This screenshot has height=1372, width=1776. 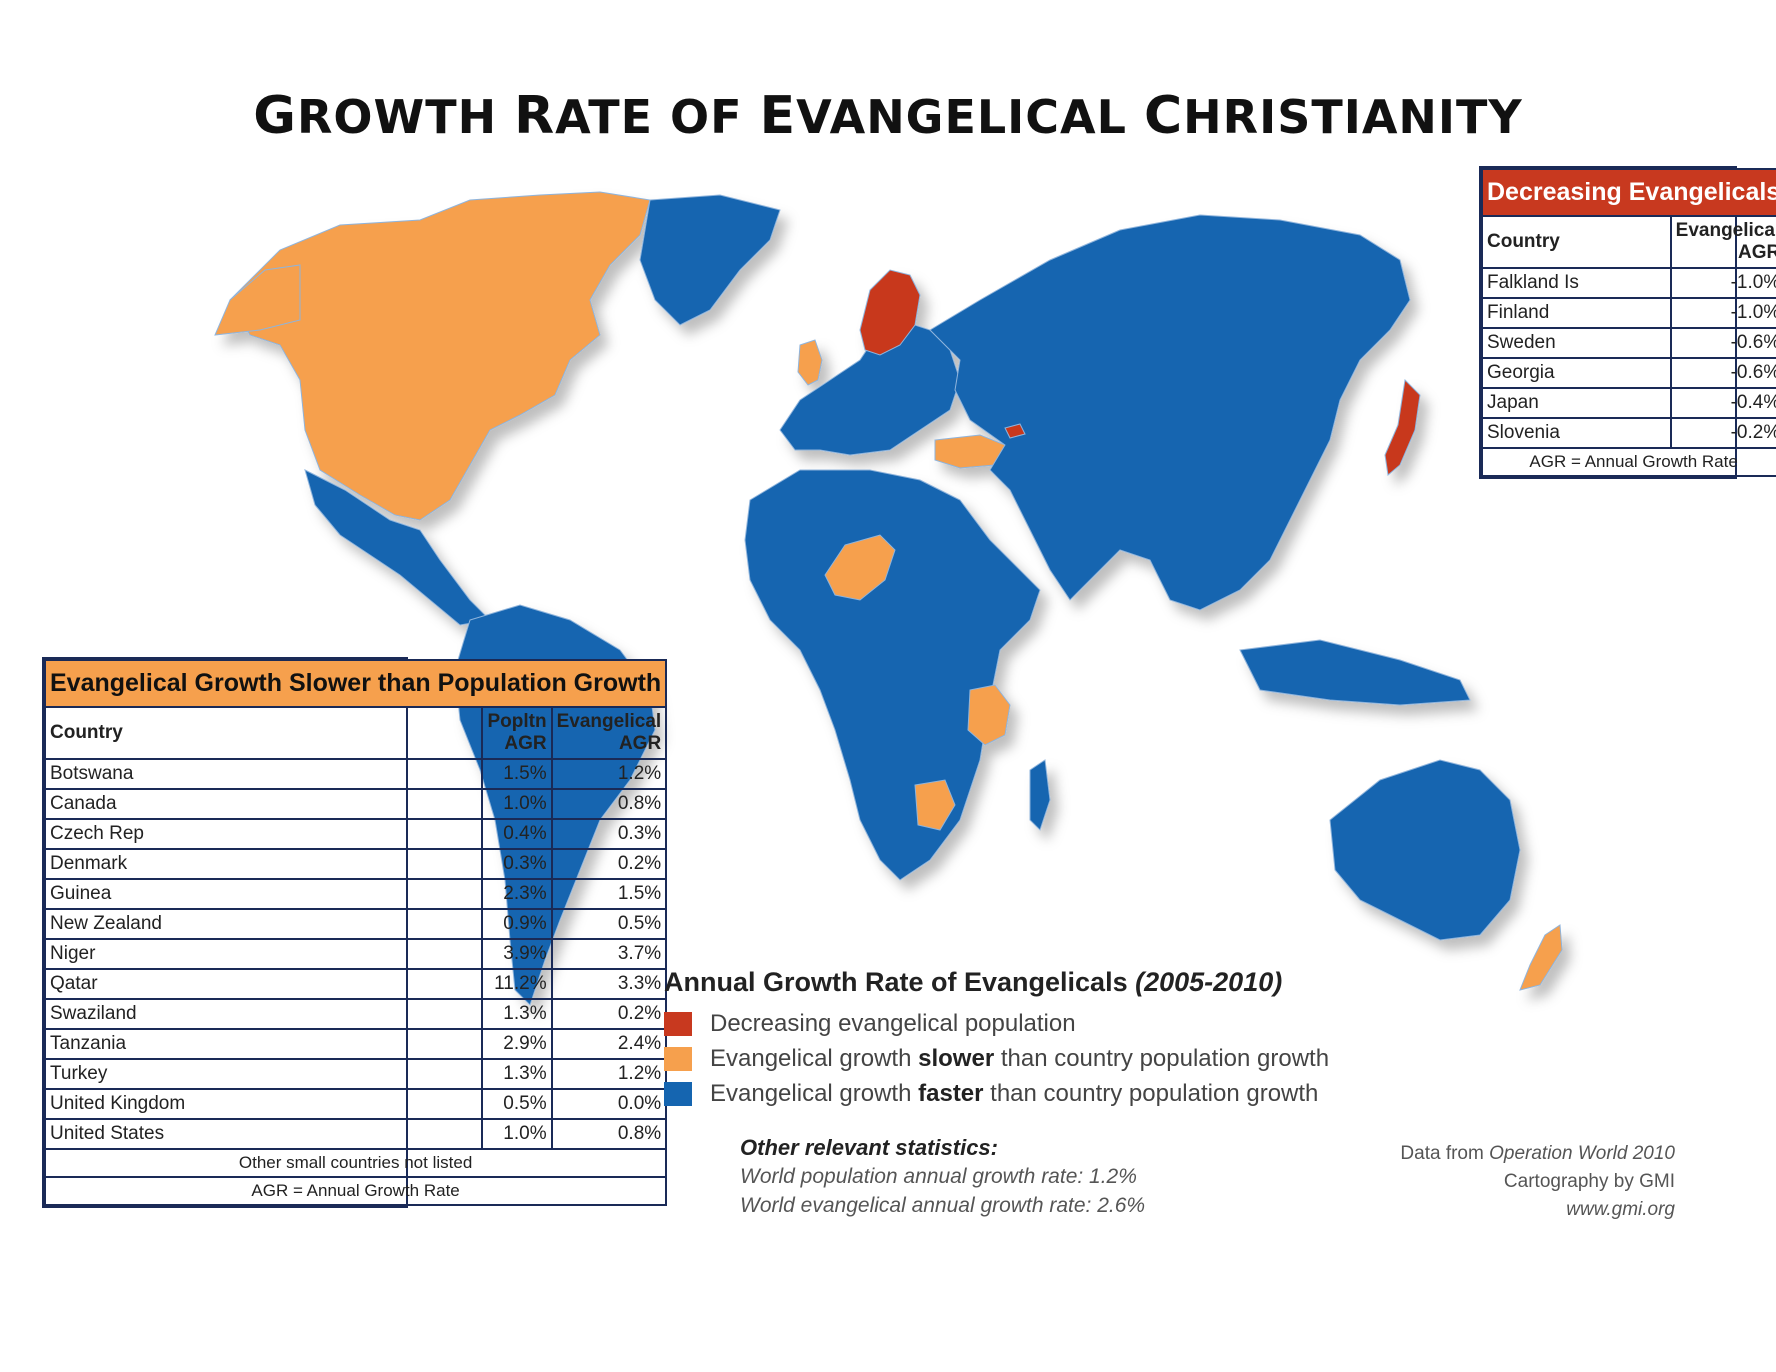 I want to click on evangelical-agr-cell: 0.0%, so click(x=609, y=1104).